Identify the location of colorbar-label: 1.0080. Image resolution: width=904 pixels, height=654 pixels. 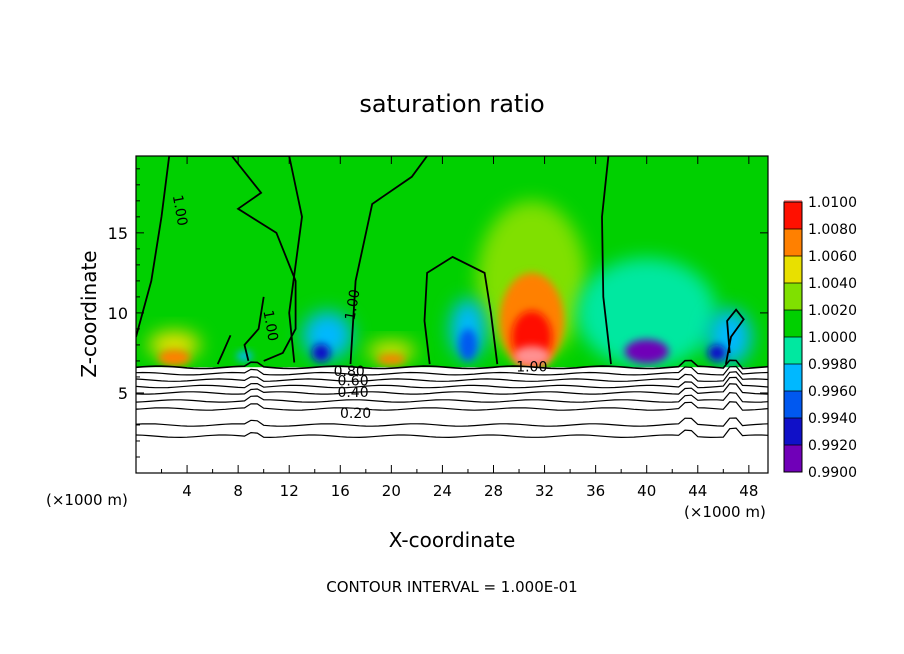
(832, 230).